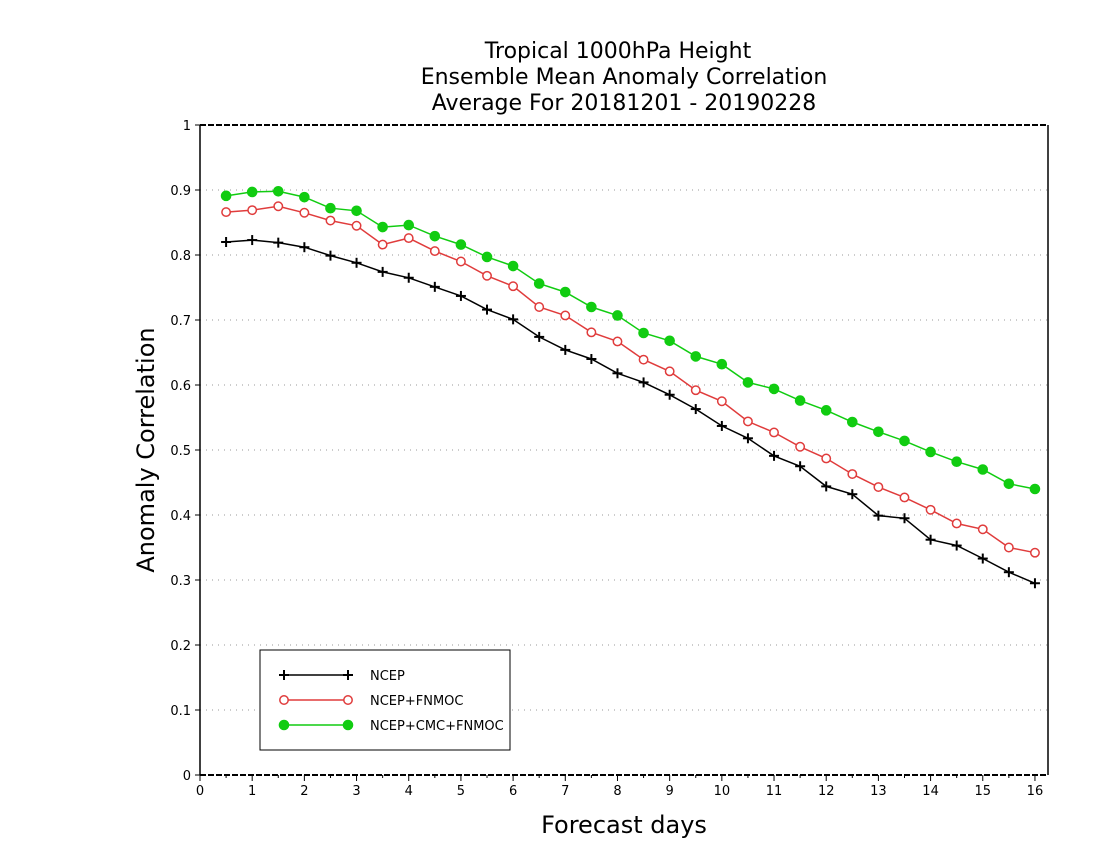 The width and height of the screenshot is (1100, 850). Describe the element at coordinates (180, 191) in the screenshot. I see `y-tick-label: 0.9` at that location.